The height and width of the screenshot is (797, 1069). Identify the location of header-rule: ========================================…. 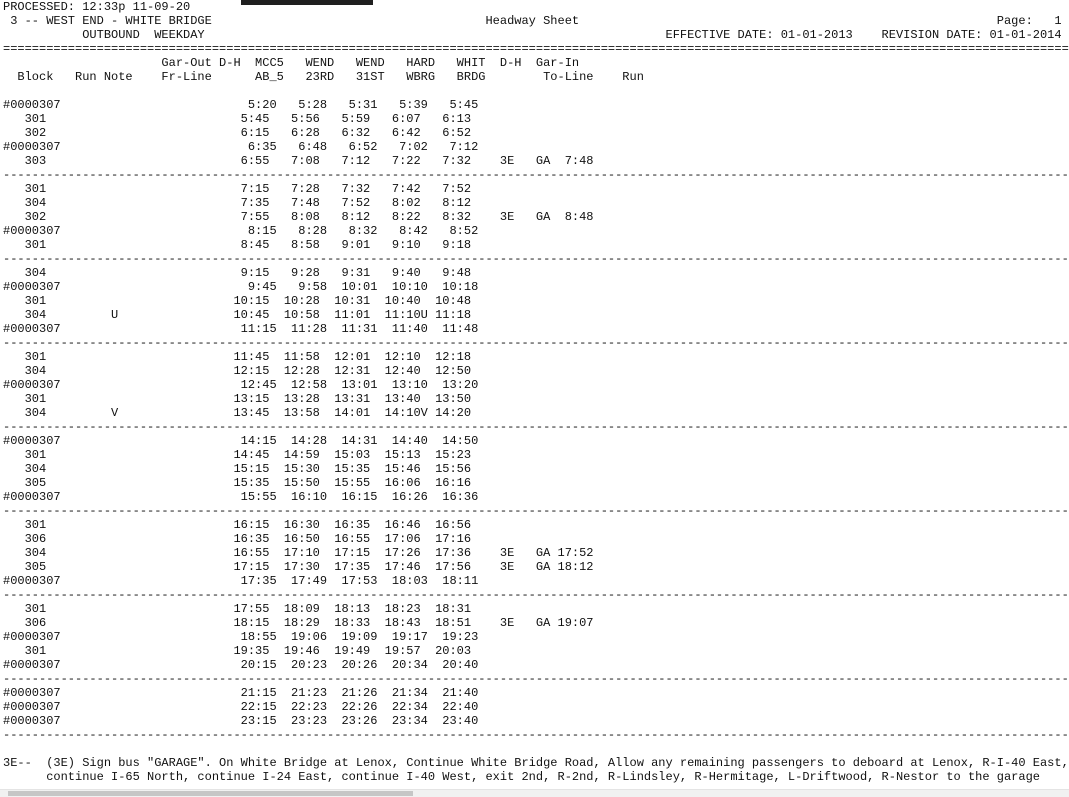
(536, 49).